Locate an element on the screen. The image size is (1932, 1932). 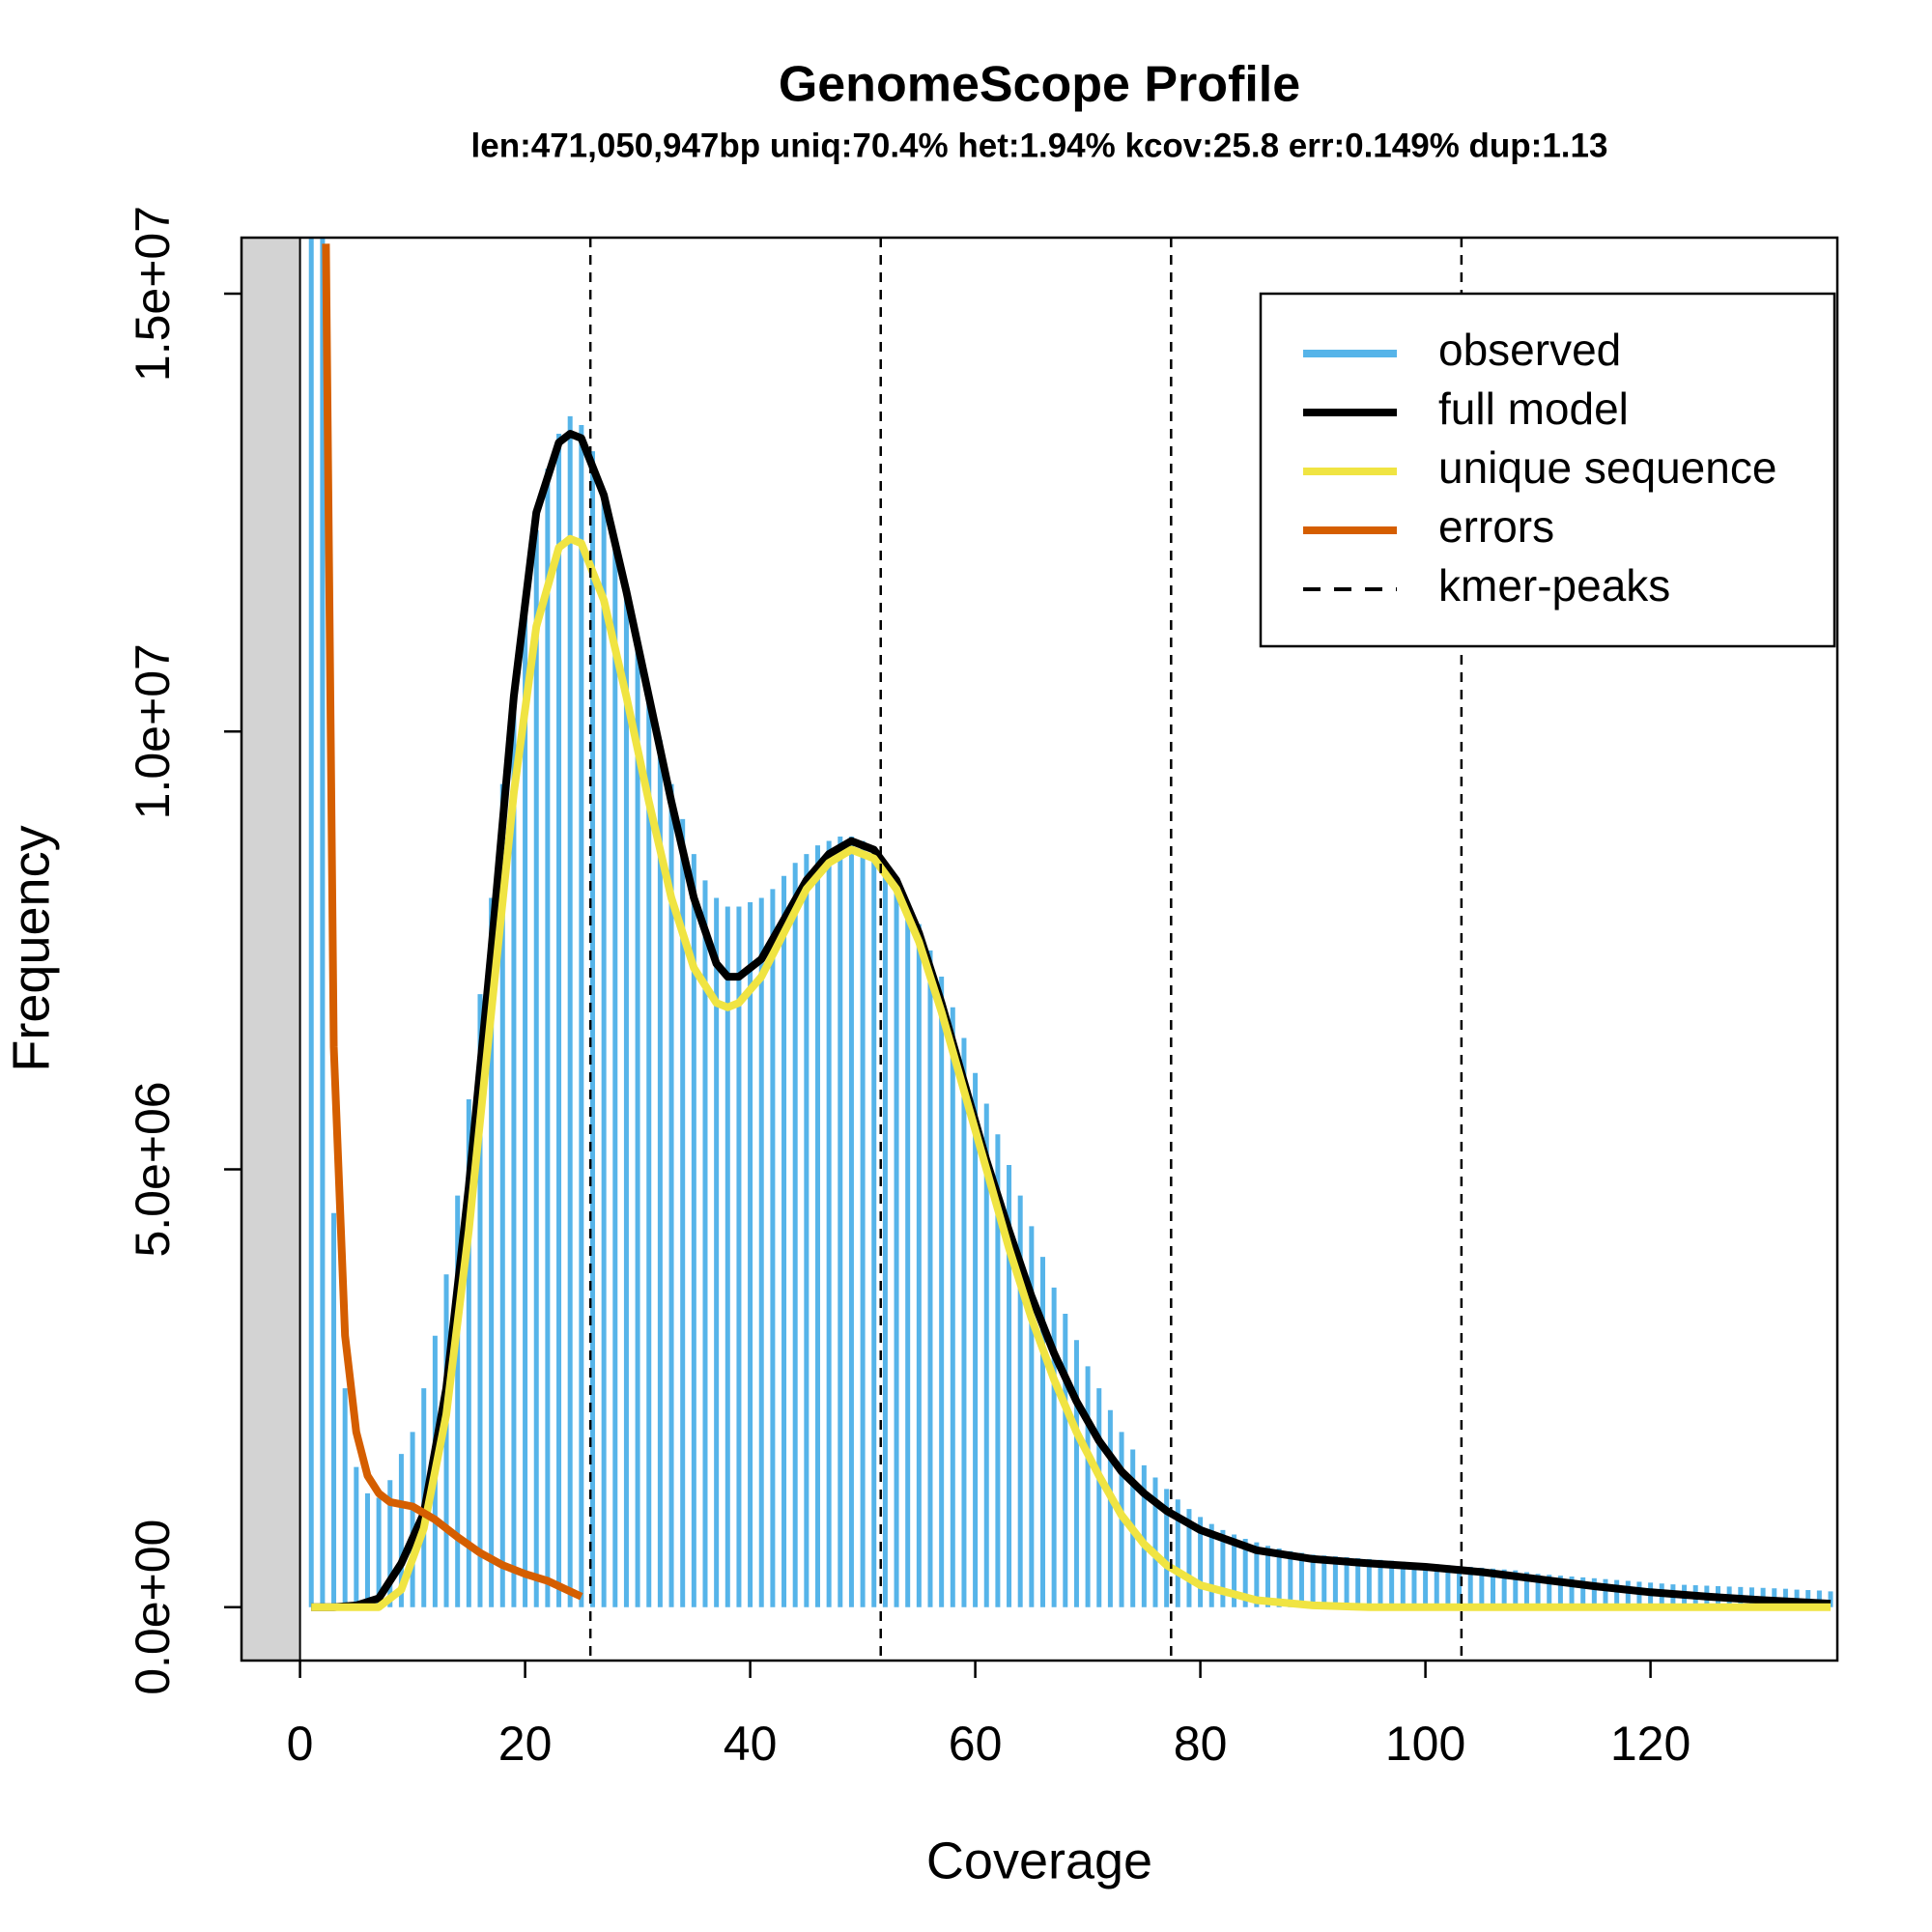
x-tick-label: 20 is located at coordinates (525, 1744).